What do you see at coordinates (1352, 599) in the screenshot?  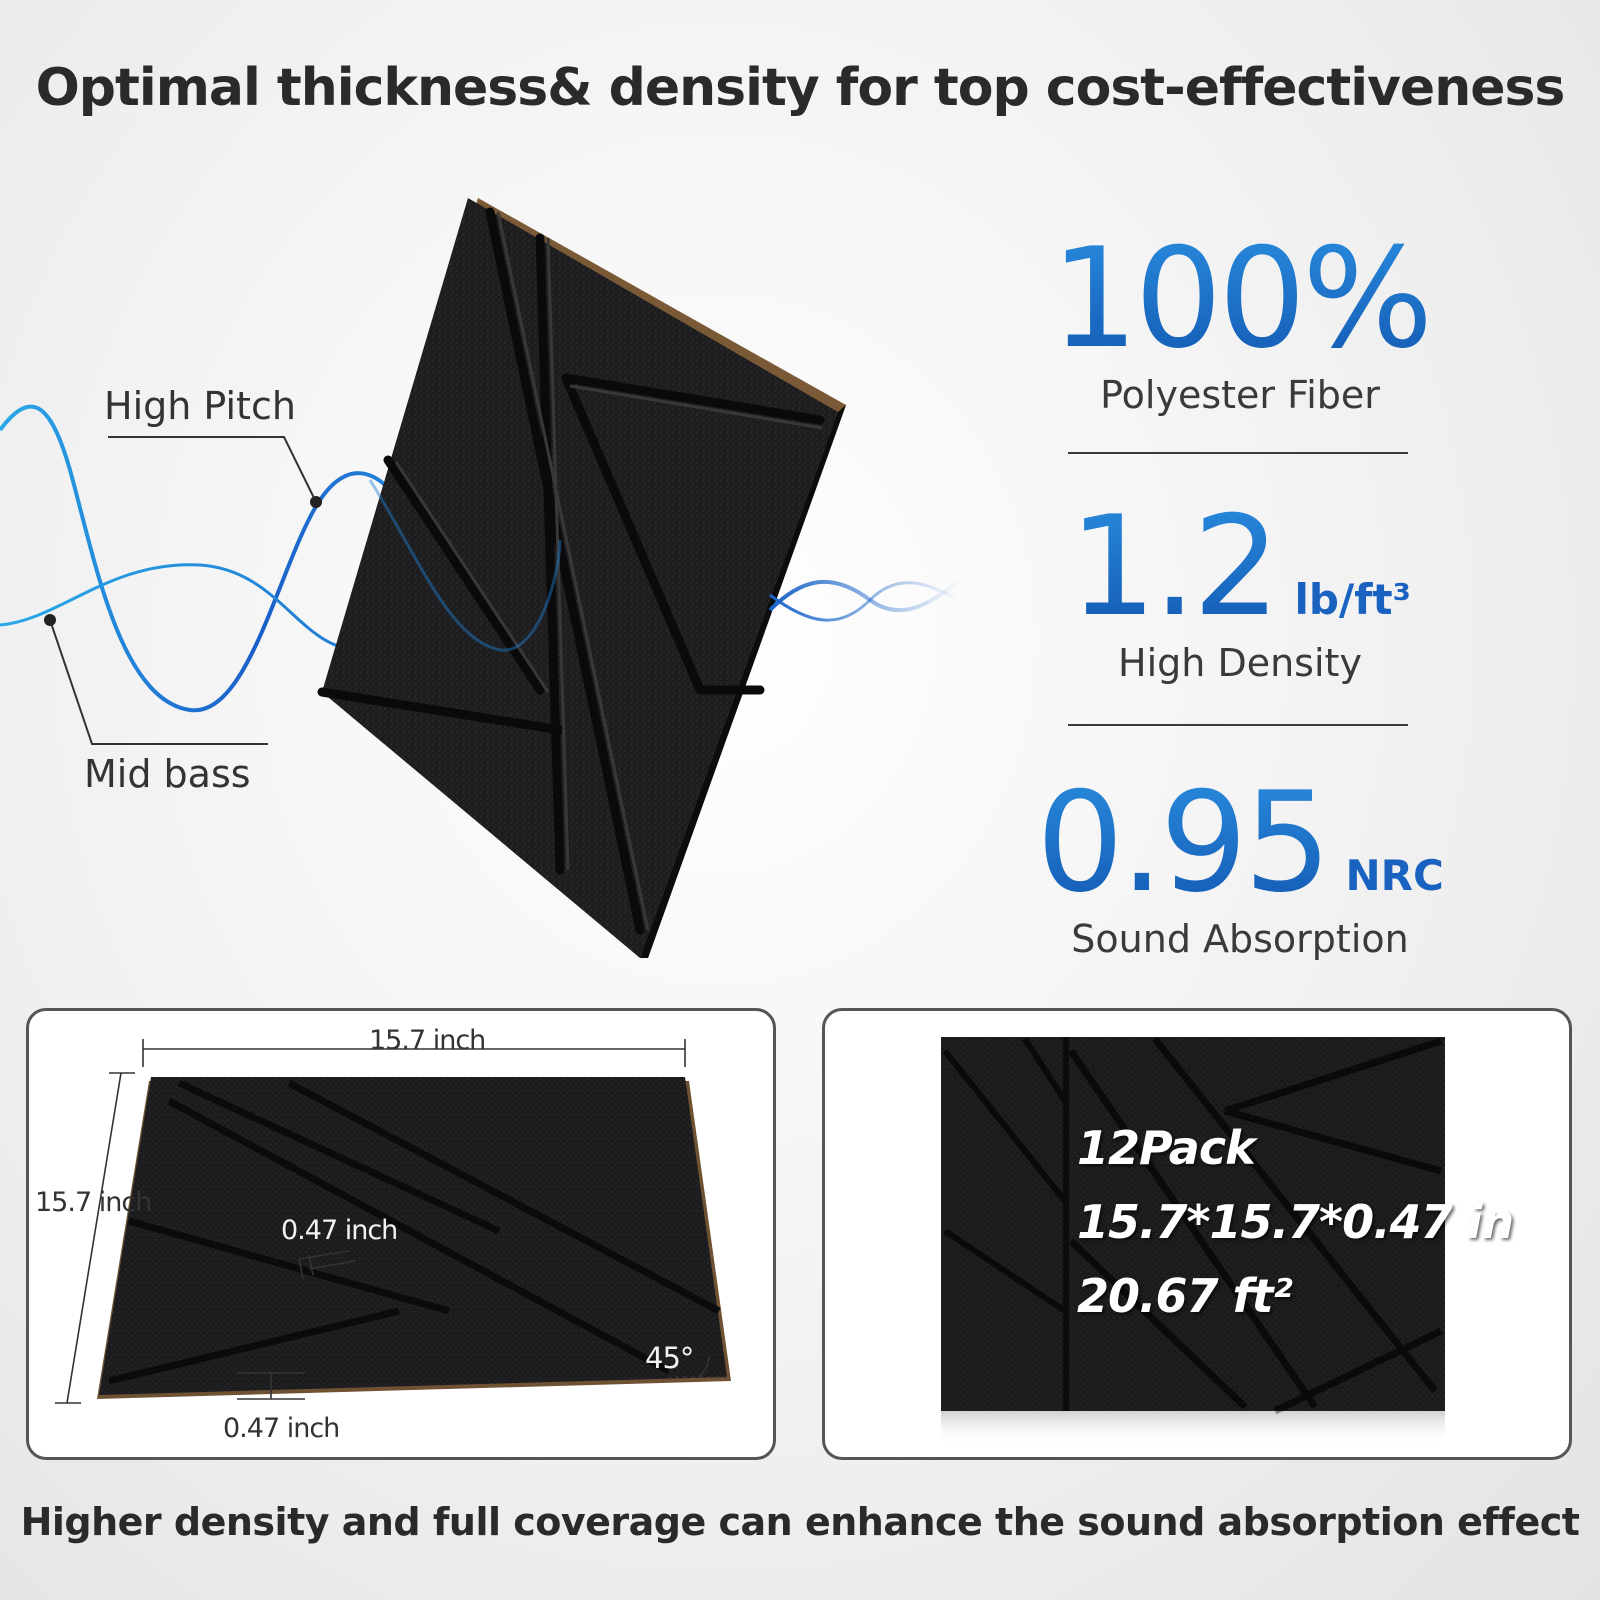 I see `stat-unit: lb/ft³` at bounding box center [1352, 599].